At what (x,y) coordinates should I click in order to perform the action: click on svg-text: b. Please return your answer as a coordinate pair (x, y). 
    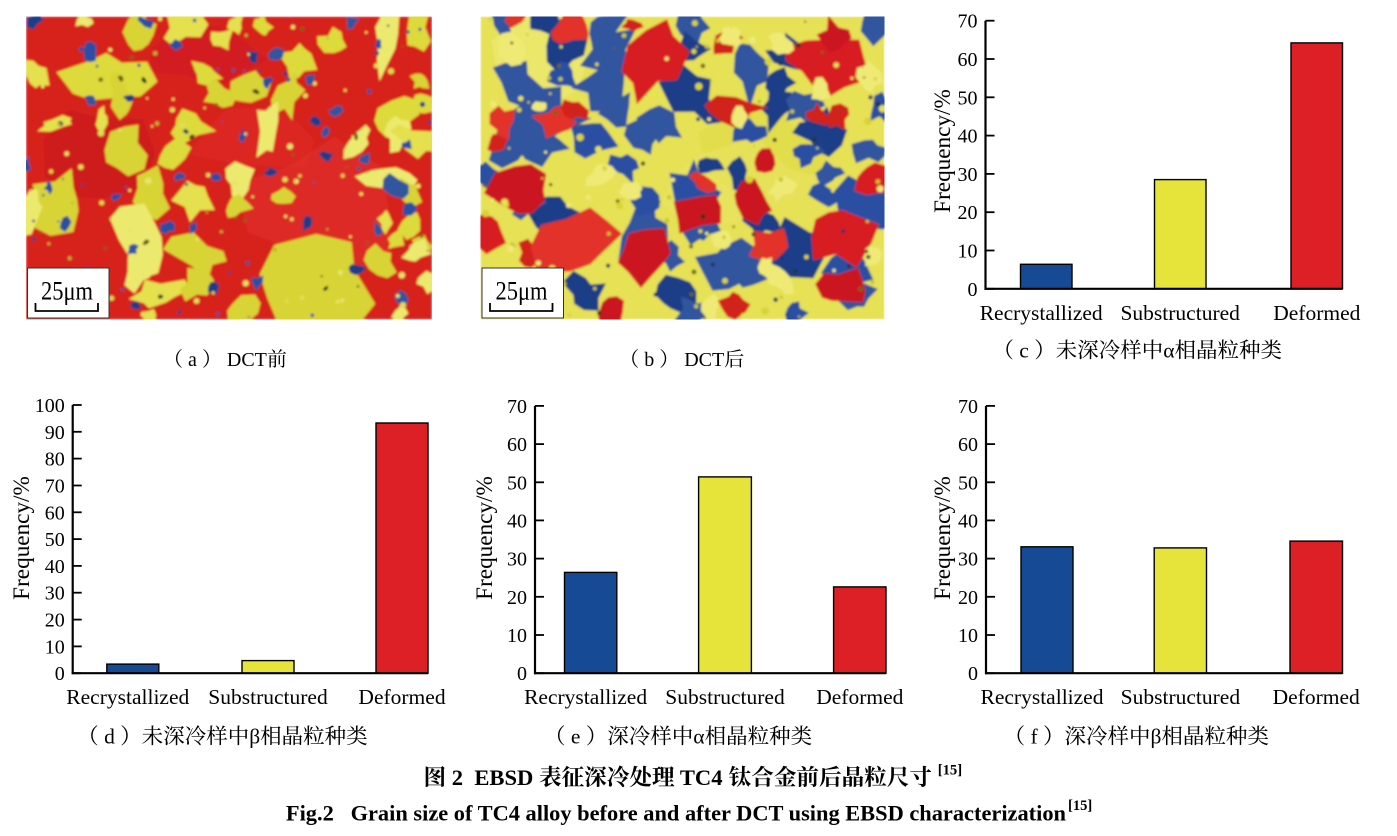
    Looking at the image, I should click on (649, 360).